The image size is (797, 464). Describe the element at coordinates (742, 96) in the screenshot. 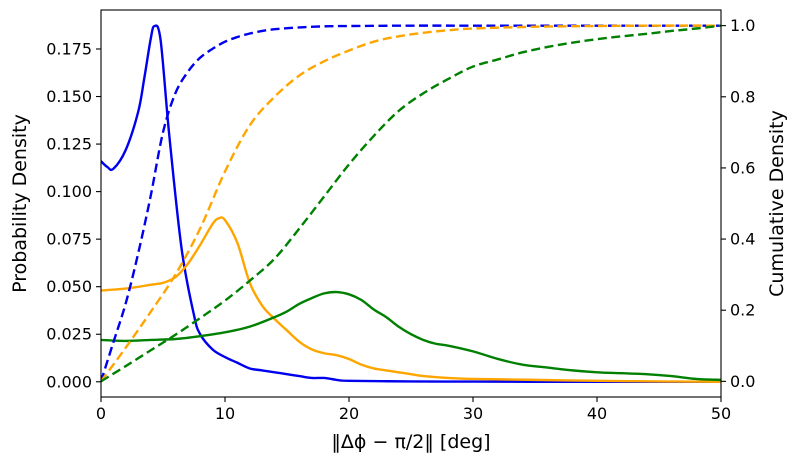

I see `right-y-tick-label: 0.8` at that location.